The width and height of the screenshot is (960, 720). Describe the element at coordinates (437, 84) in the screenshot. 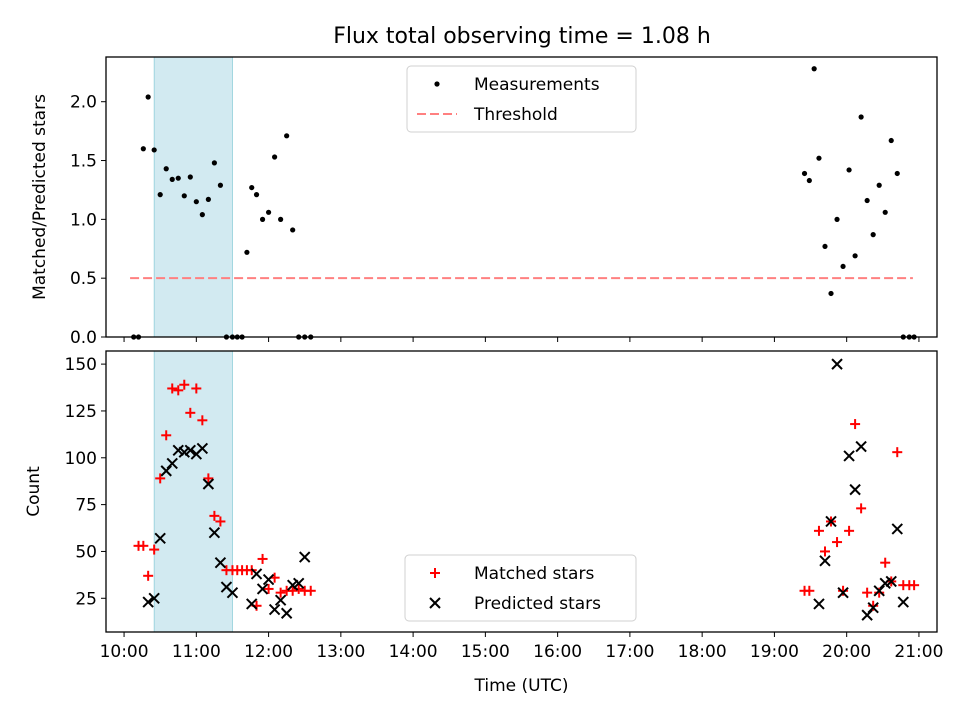

I see `legend-measurements-marker` at that location.